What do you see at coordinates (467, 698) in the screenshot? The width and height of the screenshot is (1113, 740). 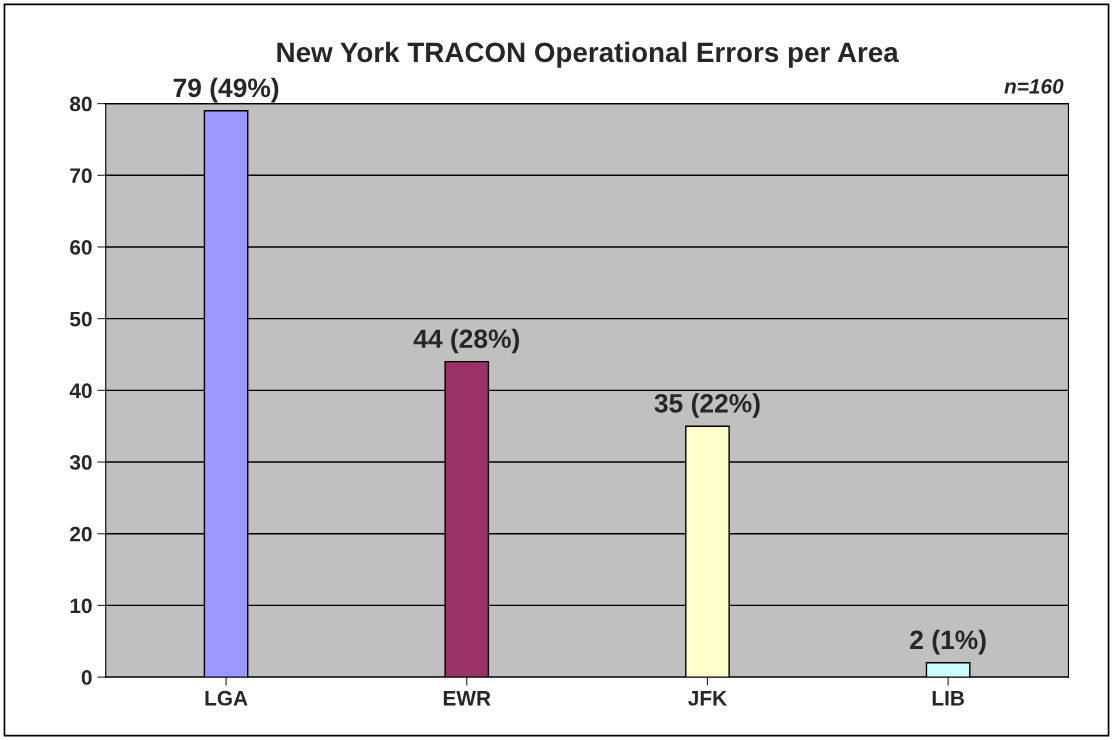 I see `x-tick-label: EWR` at bounding box center [467, 698].